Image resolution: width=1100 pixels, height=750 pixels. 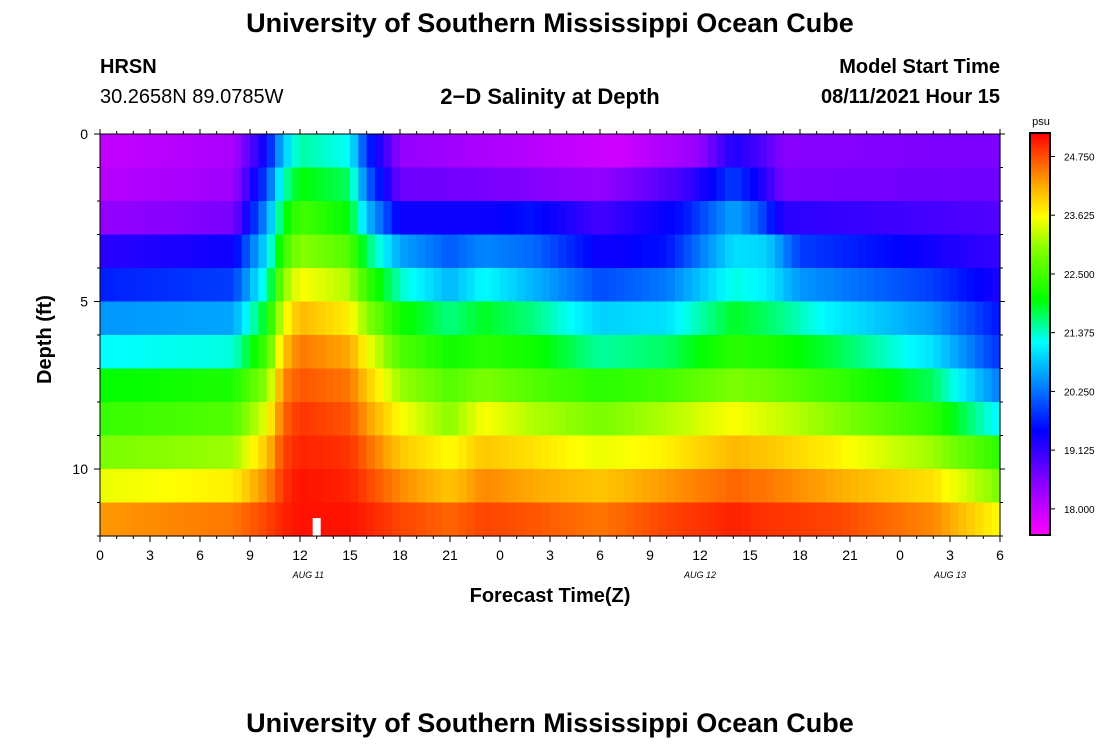 I want to click on x-tick-label: 3, so click(x=550, y=555).